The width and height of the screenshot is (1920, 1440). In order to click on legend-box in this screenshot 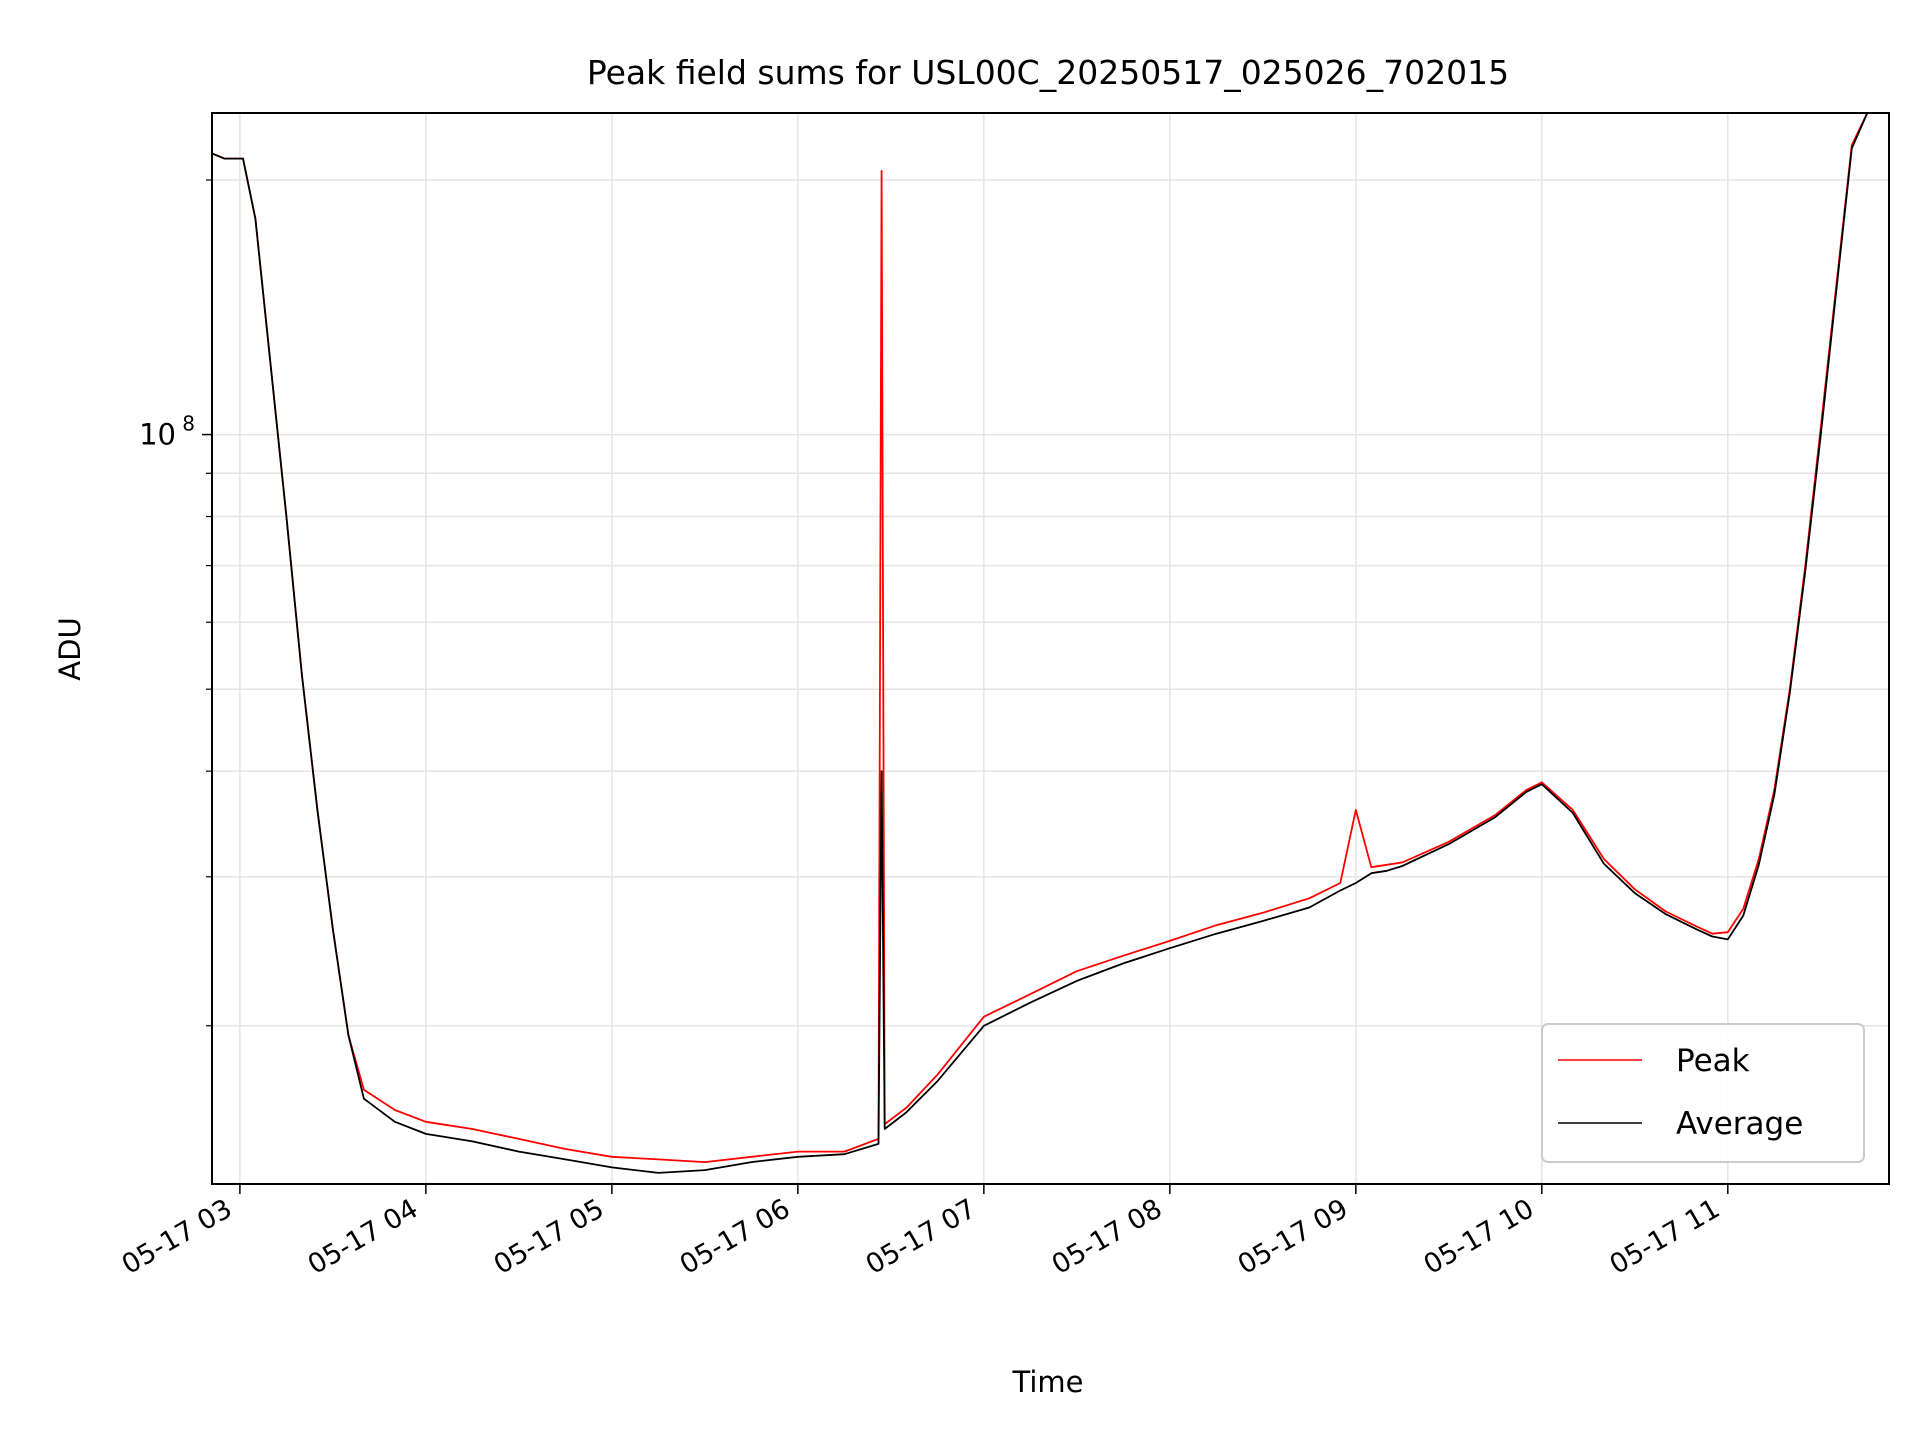, I will do `click(1703, 1093)`.